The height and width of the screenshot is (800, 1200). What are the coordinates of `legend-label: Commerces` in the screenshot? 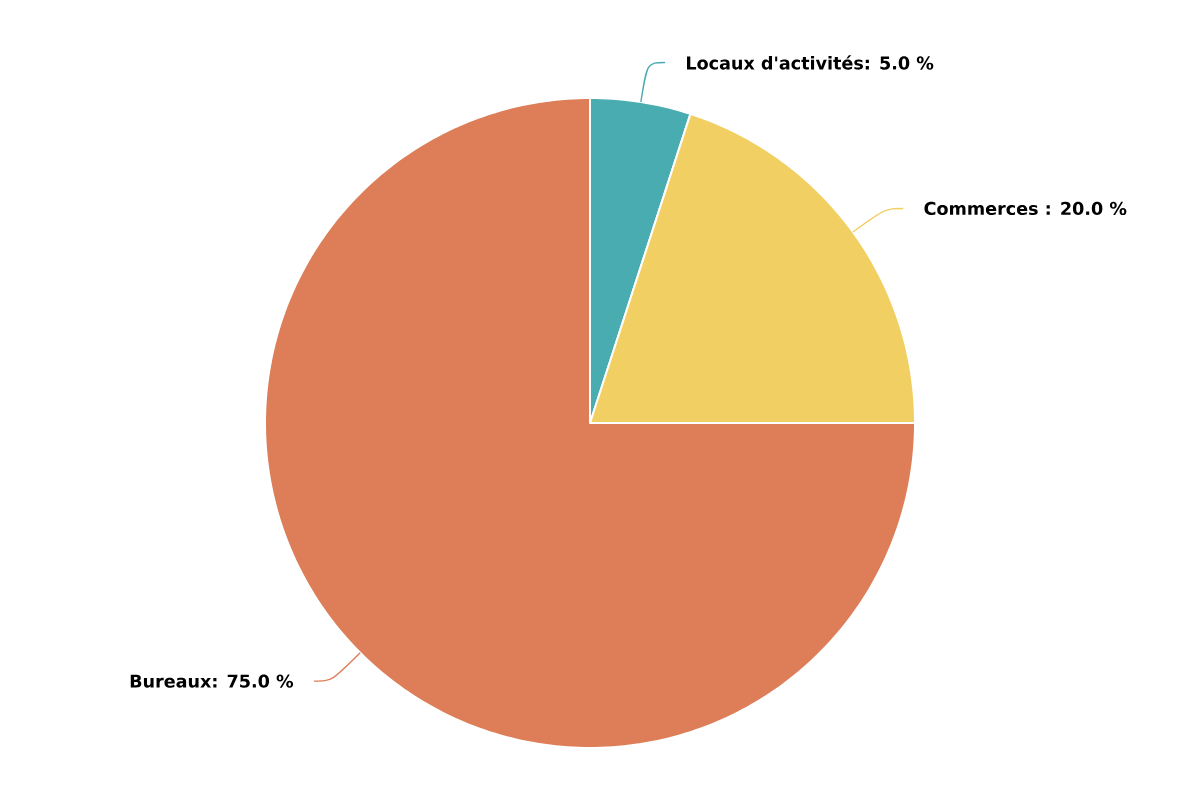 It's located at (981, 208).